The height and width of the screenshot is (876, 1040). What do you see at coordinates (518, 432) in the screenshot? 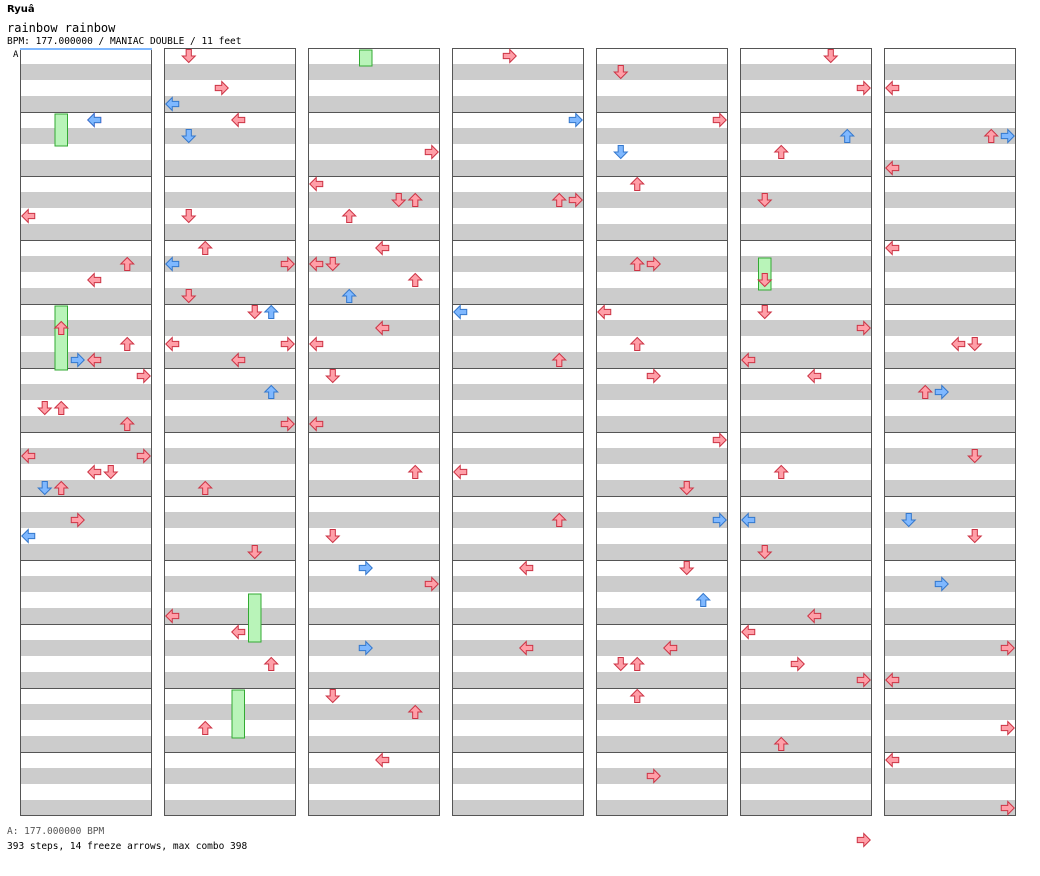
I see `chart-column` at bounding box center [518, 432].